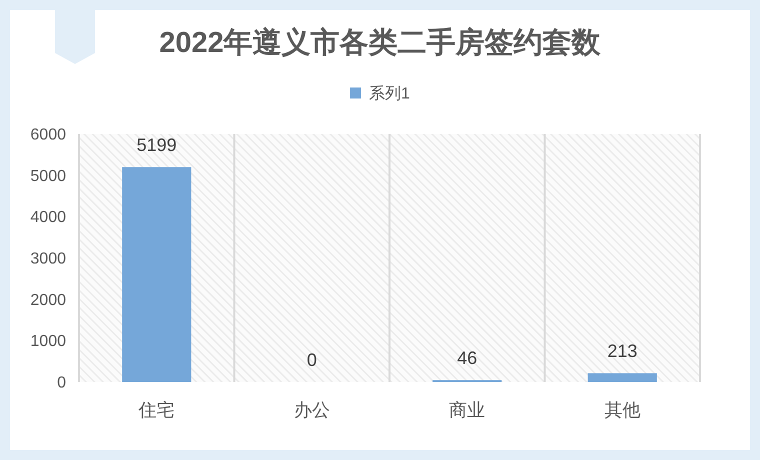  What do you see at coordinates (380, 42) in the screenshot?
I see `chart-title: 2022年遵义市各类二手房签约套数` at bounding box center [380, 42].